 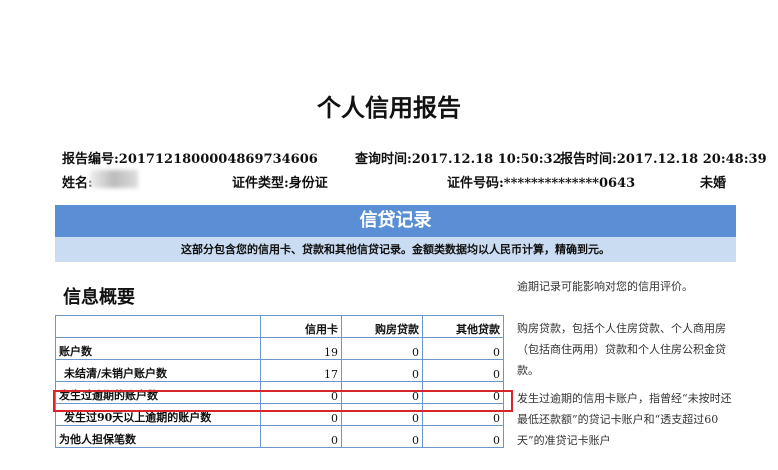 What do you see at coordinates (114, 179) in the screenshot?
I see `redacted-name` at bounding box center [114, 179].